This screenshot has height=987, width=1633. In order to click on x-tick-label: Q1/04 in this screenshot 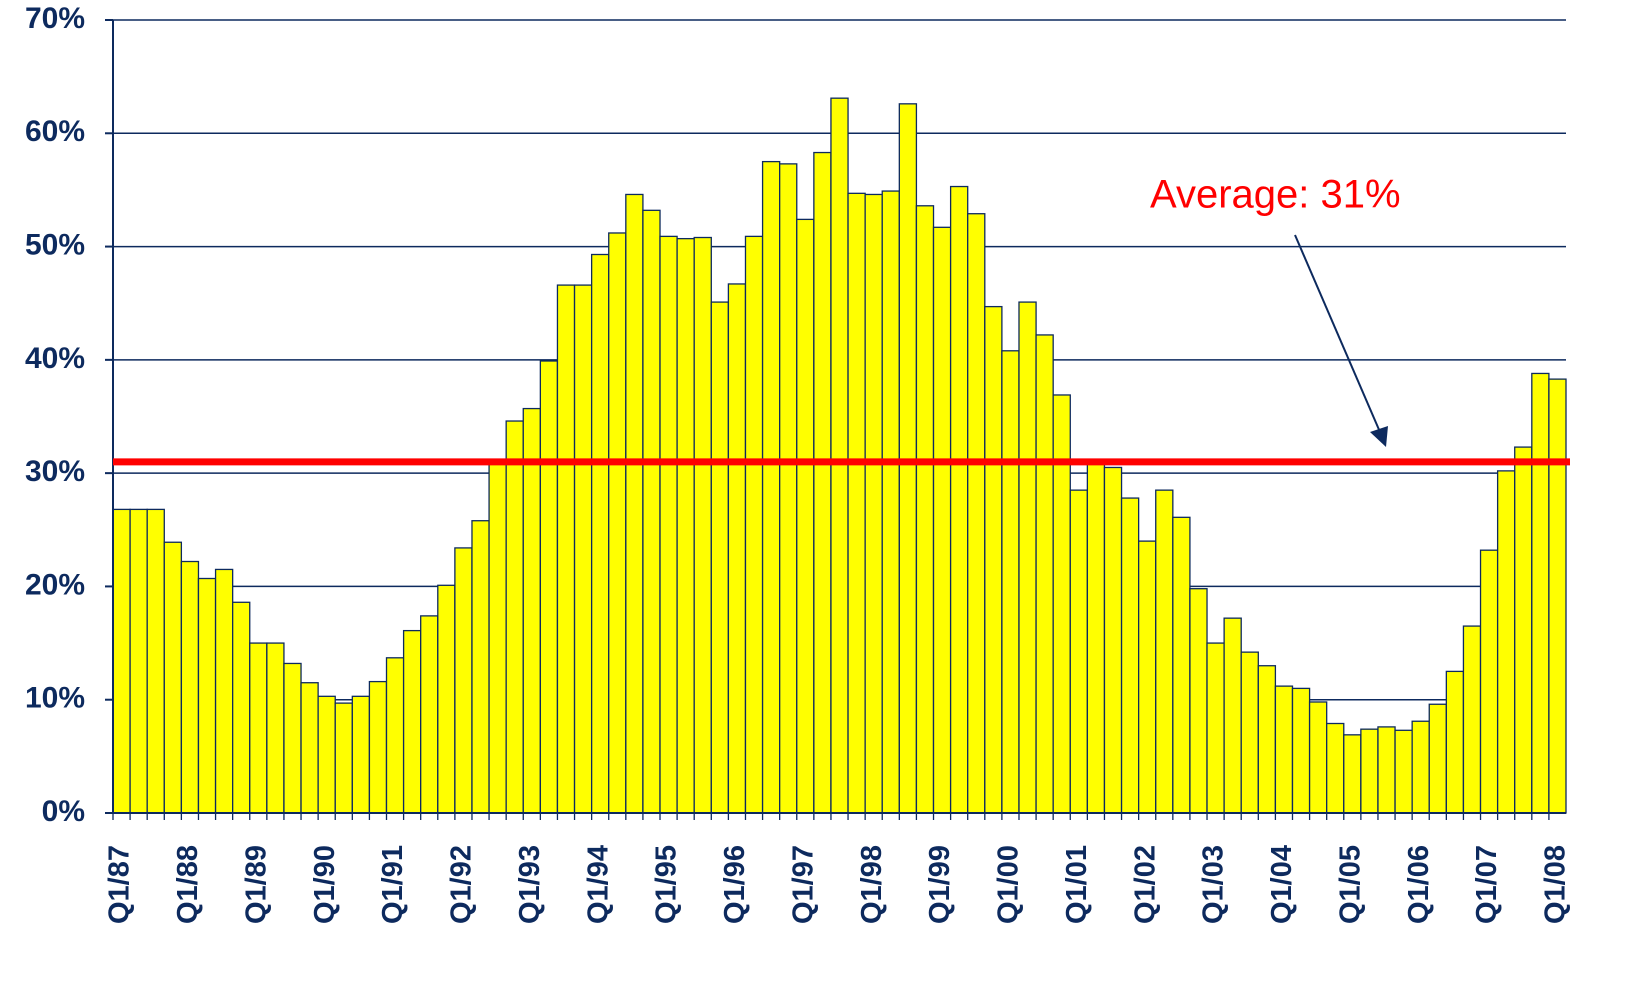, I will do `click(1282, 884)`.